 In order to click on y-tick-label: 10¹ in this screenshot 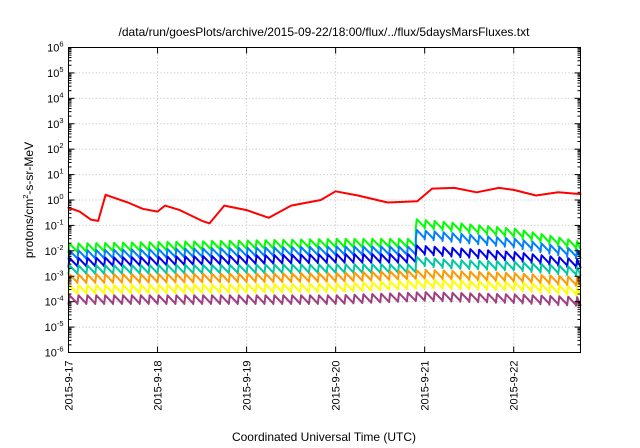, I will do `click(55, 174)`.